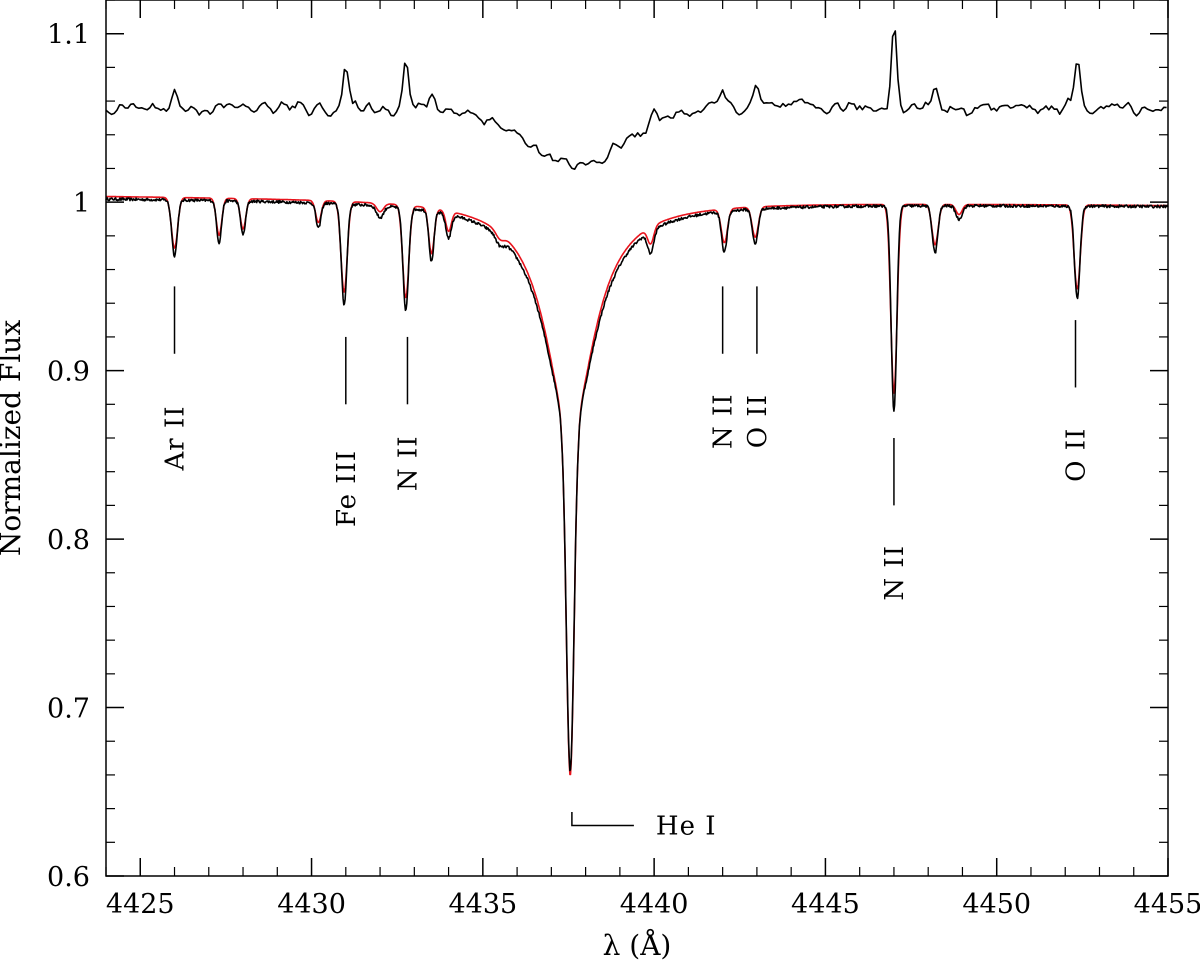 The image size is (1200, 967). I want to click on x-tick-label: 4435, so click(482, 904).